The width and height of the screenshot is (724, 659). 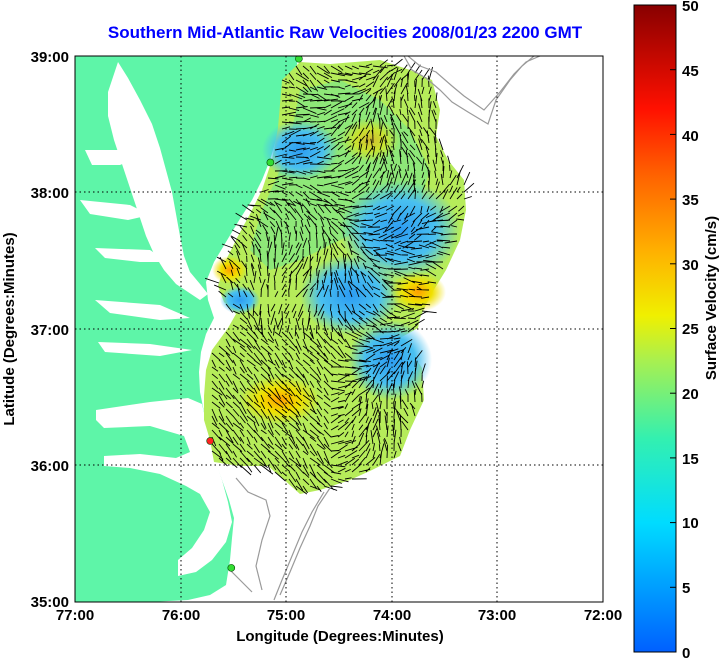 What do you see at coordinates (690, 7) in the screenshot?
I see `colorbar-tick-label: 50` at bounding box center [690, 7].